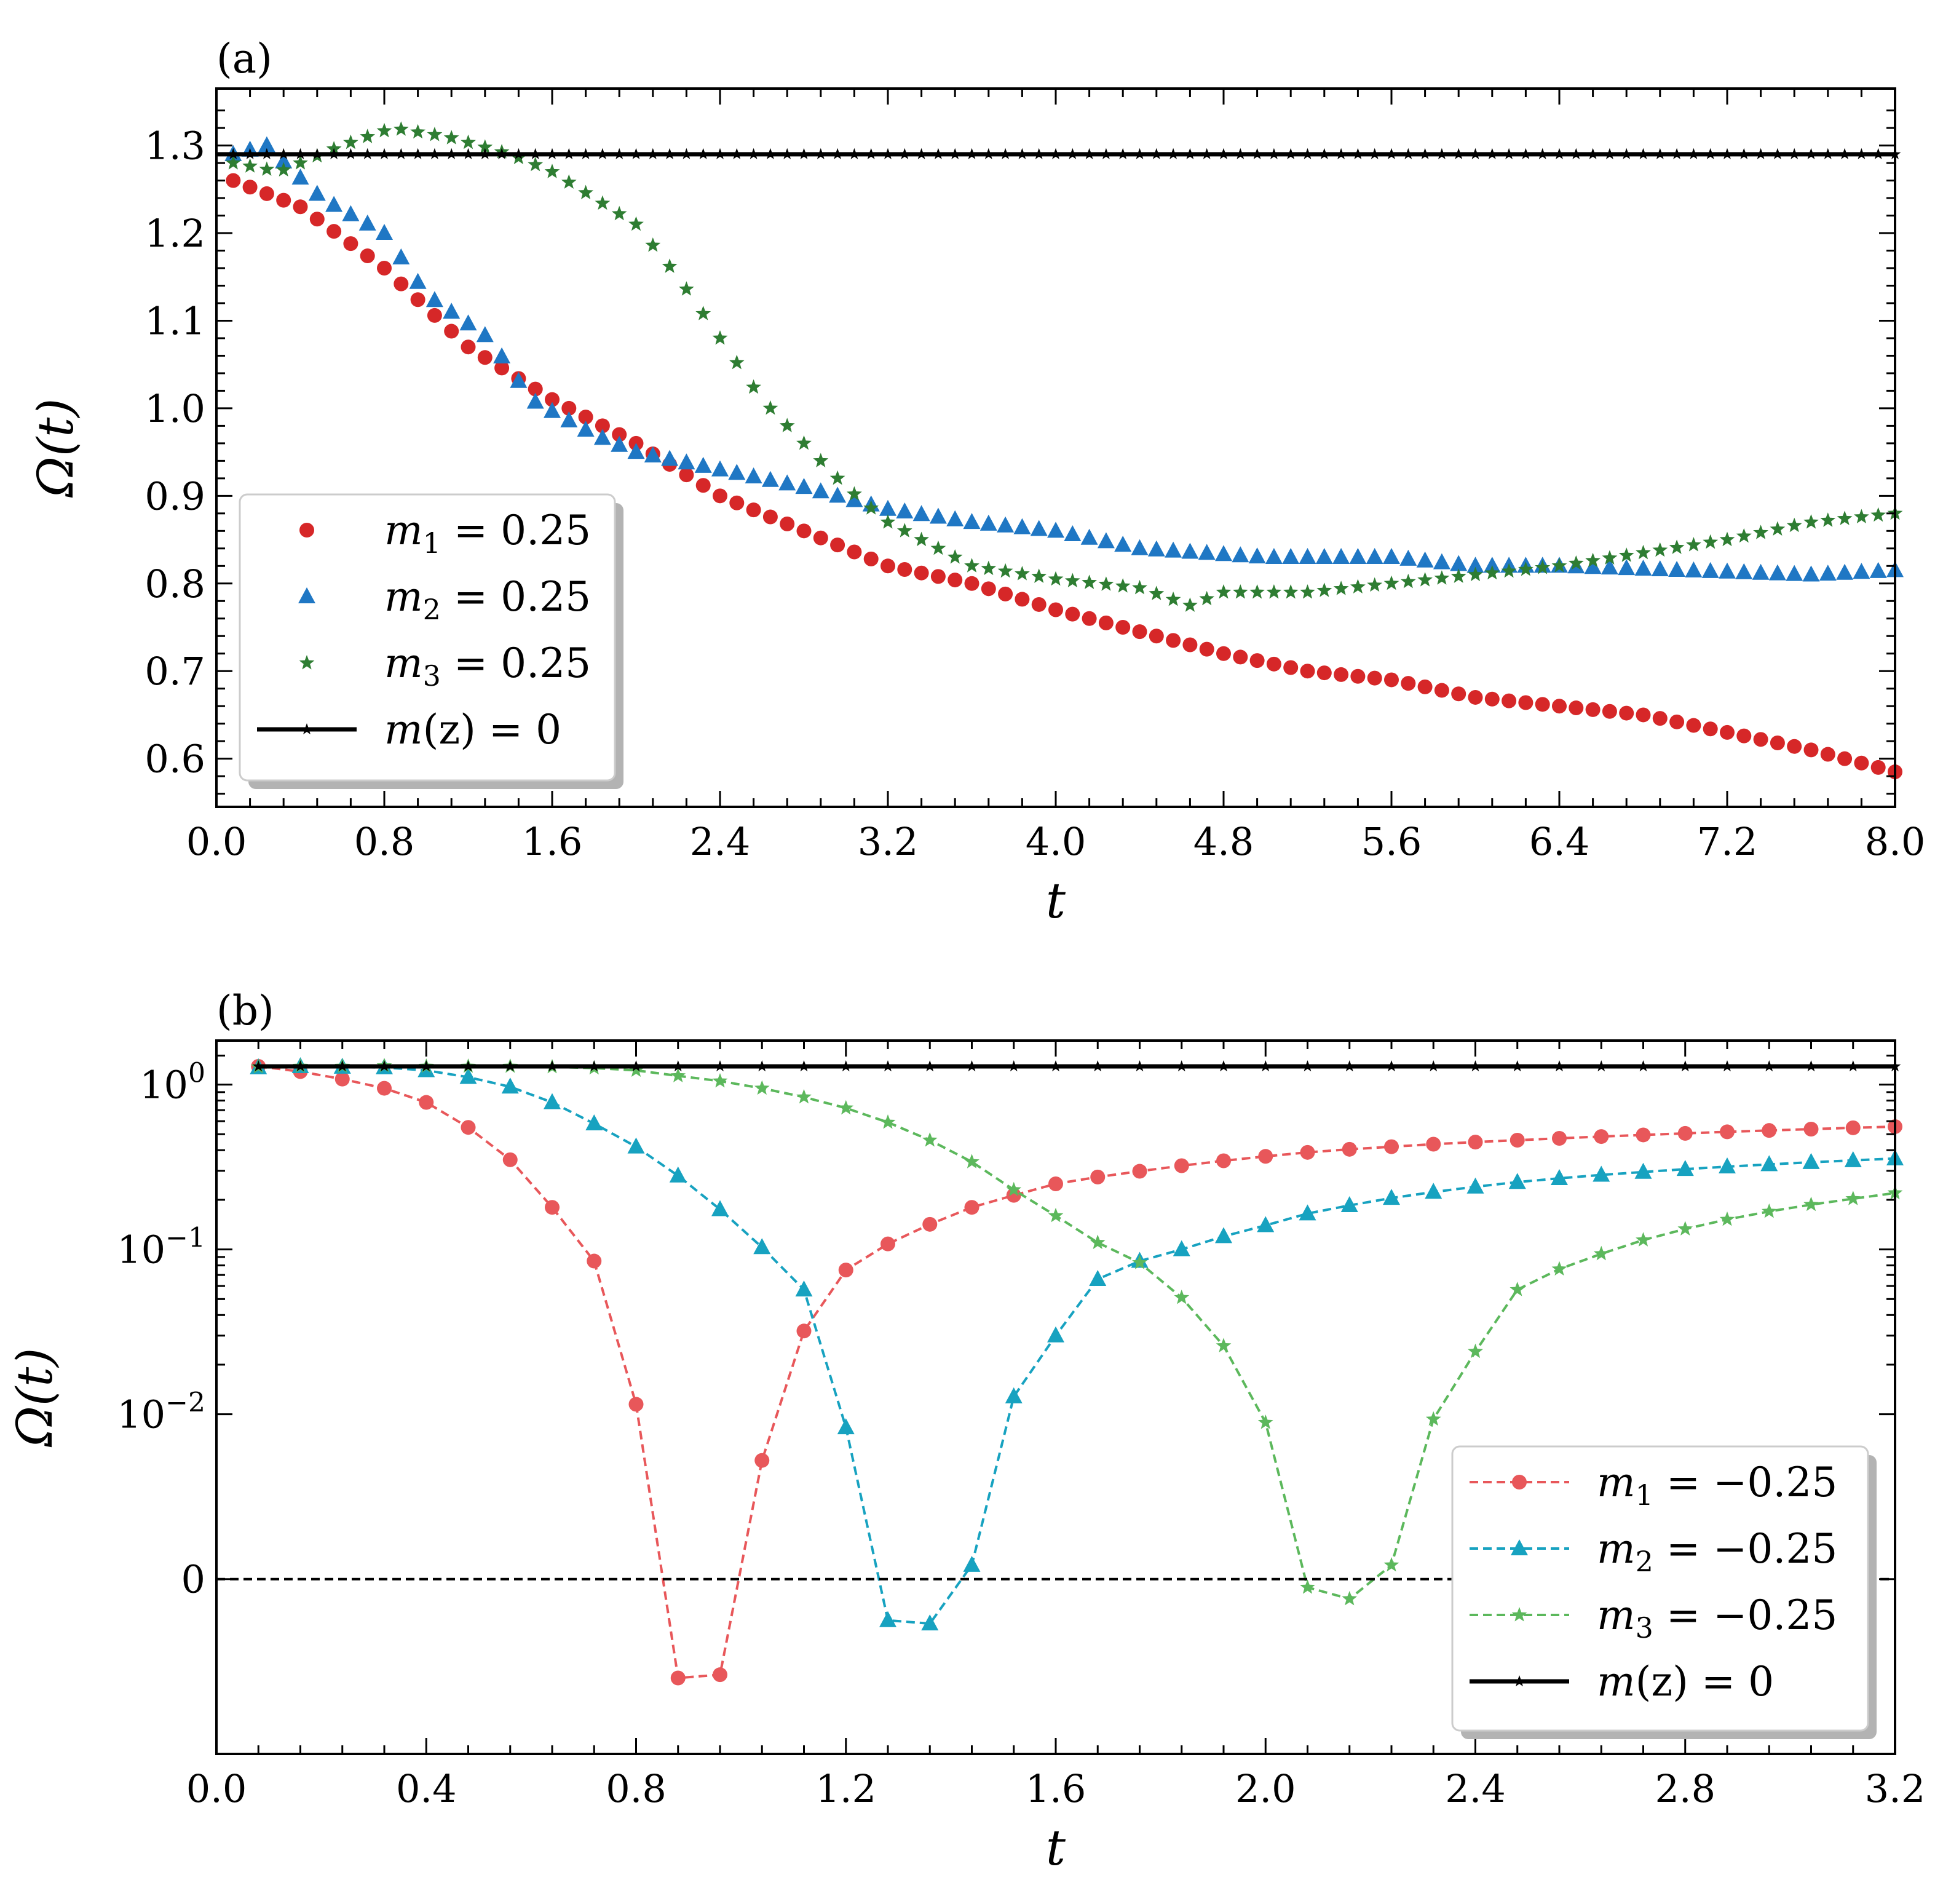 Image resolution: width=1943 pixels, height=1904 pixels. What do you see at coordinates (1265, 1788) in the screenshot?
I see `x-tick-label: 2.0` at bounding box center [1265, 1788].